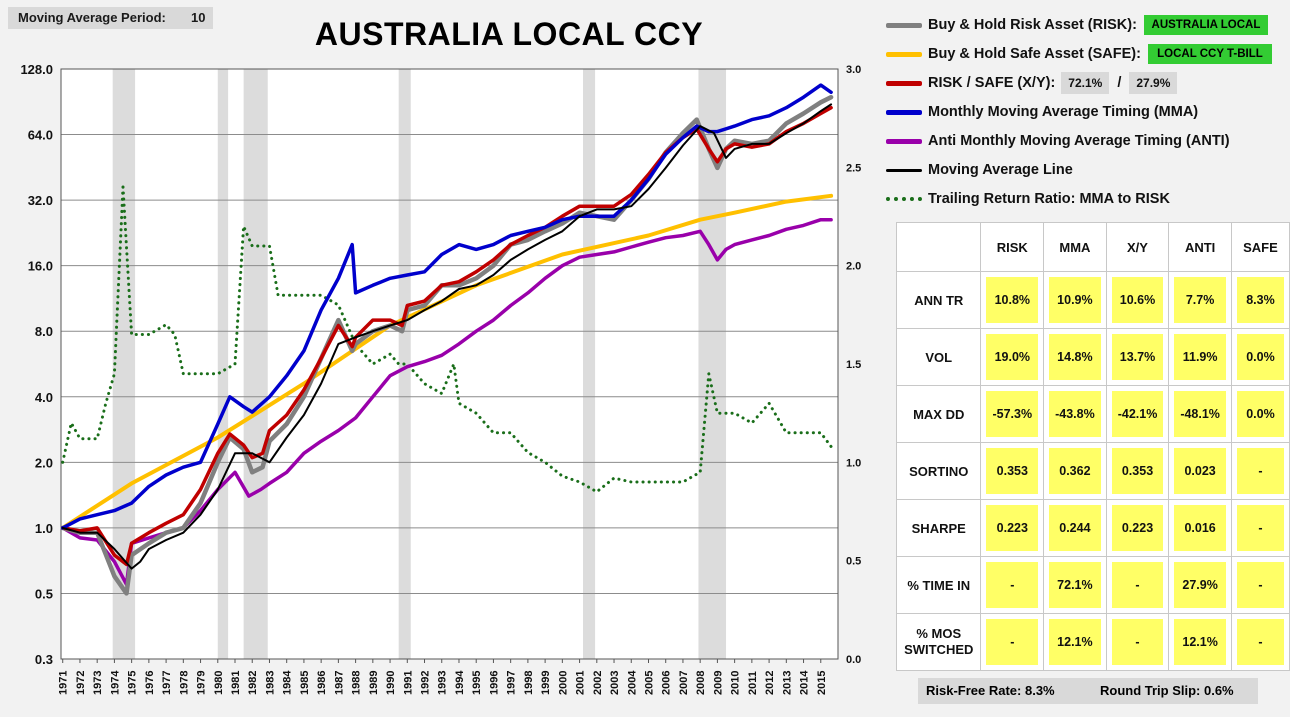 This screenshot has height=717, width=1290. Describe the element at coordinates (904, 83) in the screenshot. I see `legend-xy-swatch` at that location.